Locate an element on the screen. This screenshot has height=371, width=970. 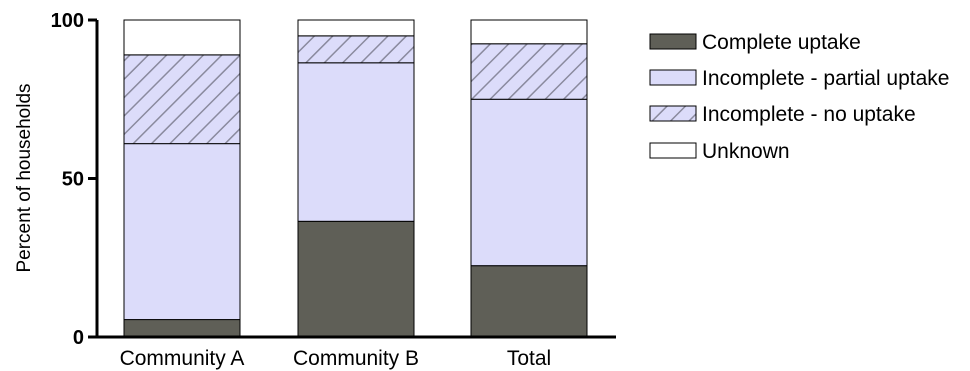
legend-label: Unknown is located at coordinates (746, 151).